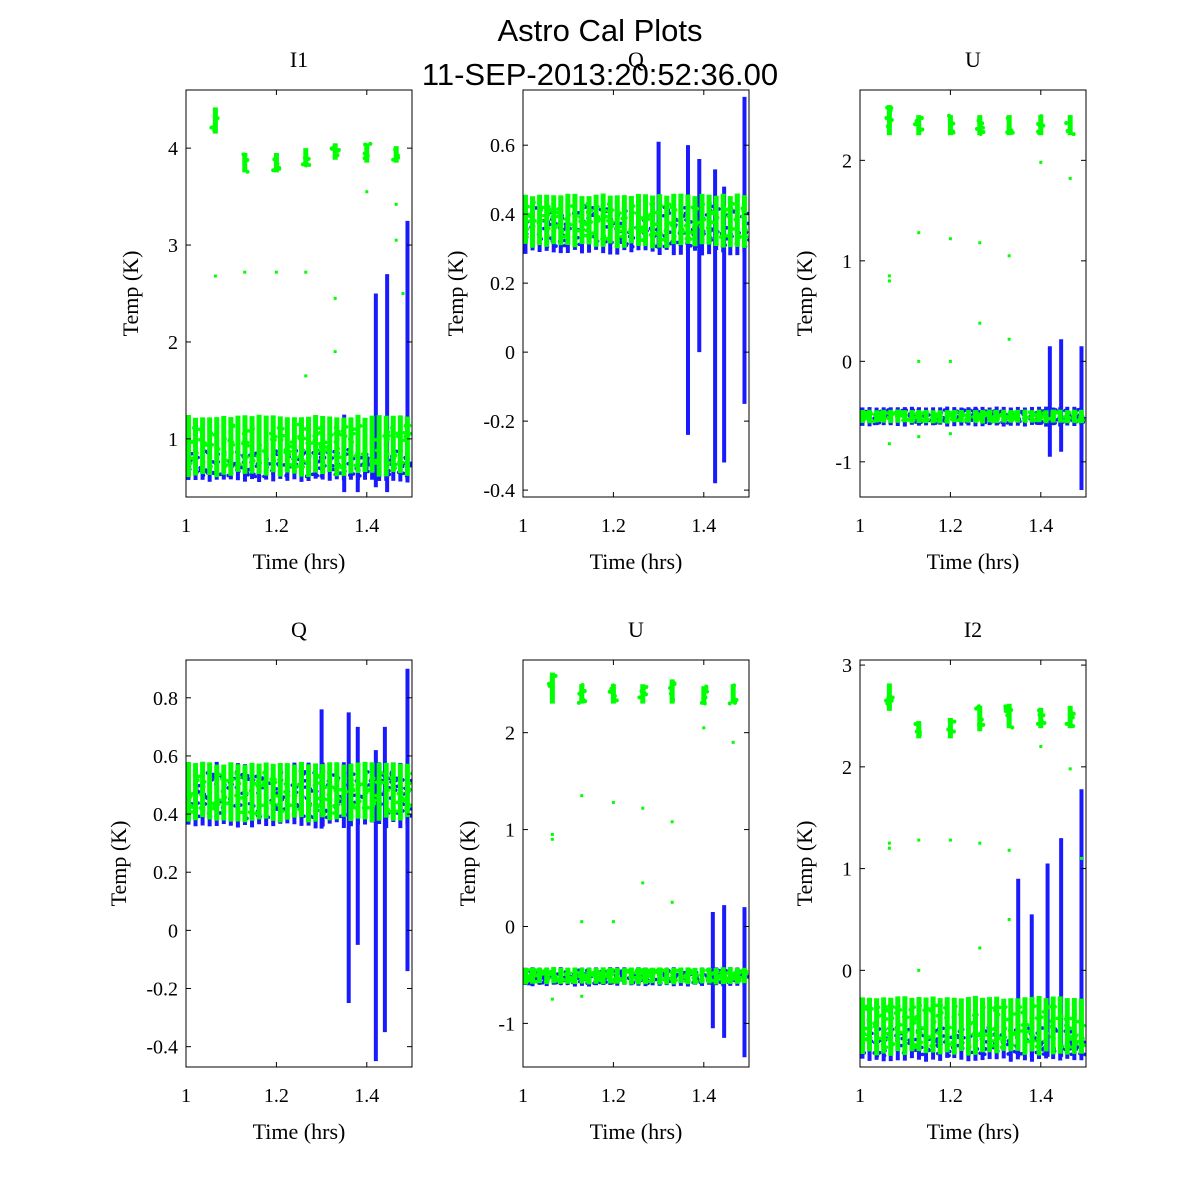 The width and height of the screenshot is (1200, 1200). Describe the element at coordinates (299, 59) in the screenshot. I see `subplot-title: I1` at that location.